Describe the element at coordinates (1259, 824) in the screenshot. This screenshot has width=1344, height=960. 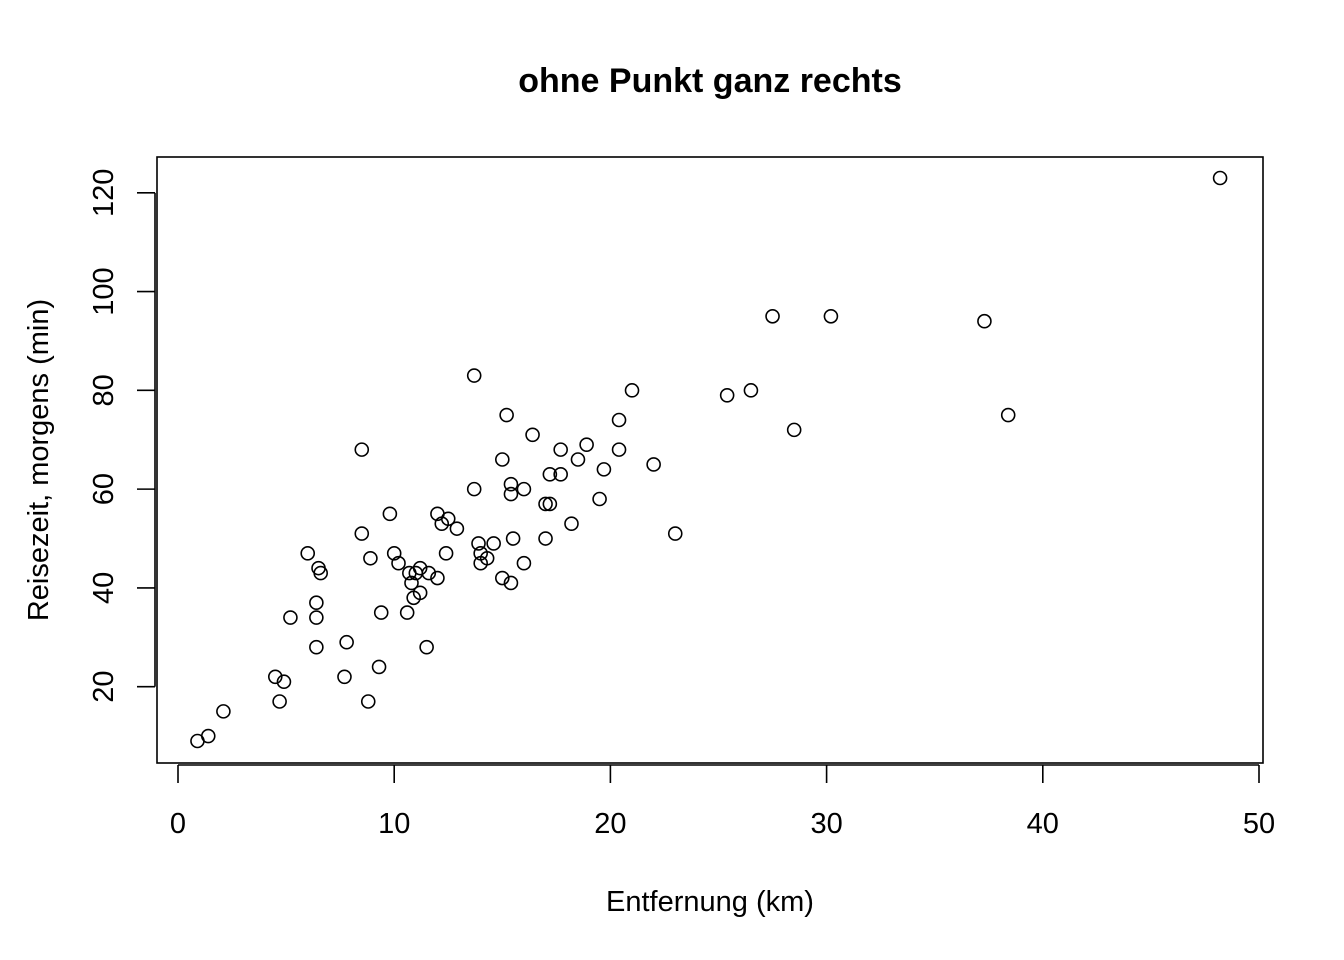
I see `x-tick-label: 50` at that location.